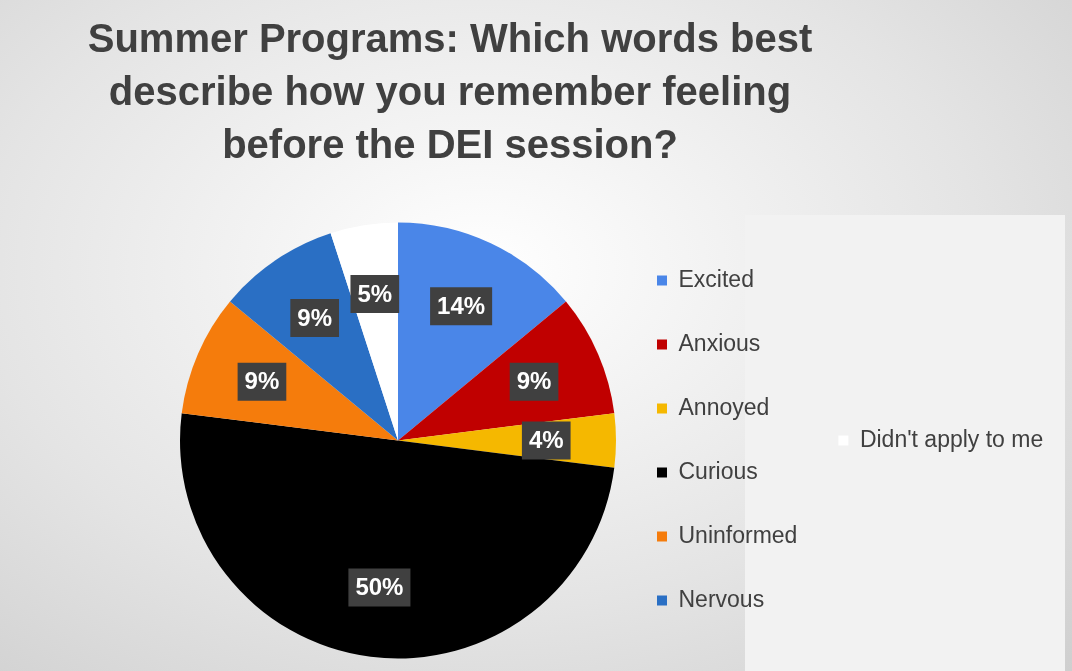 The width and height of the screenshot is (1072, 671). Describe the element at coordinates (719, 342) in the screenshot. I see `legend-label: Anxious` at that location.